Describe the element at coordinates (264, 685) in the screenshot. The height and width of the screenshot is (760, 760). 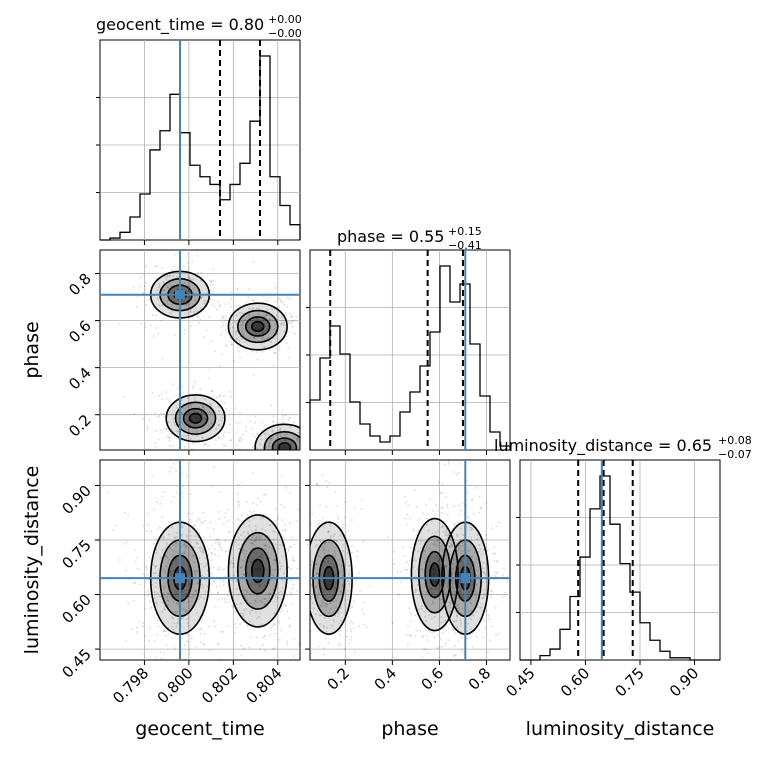
I see `x-tick-label: 0.804` at that location.